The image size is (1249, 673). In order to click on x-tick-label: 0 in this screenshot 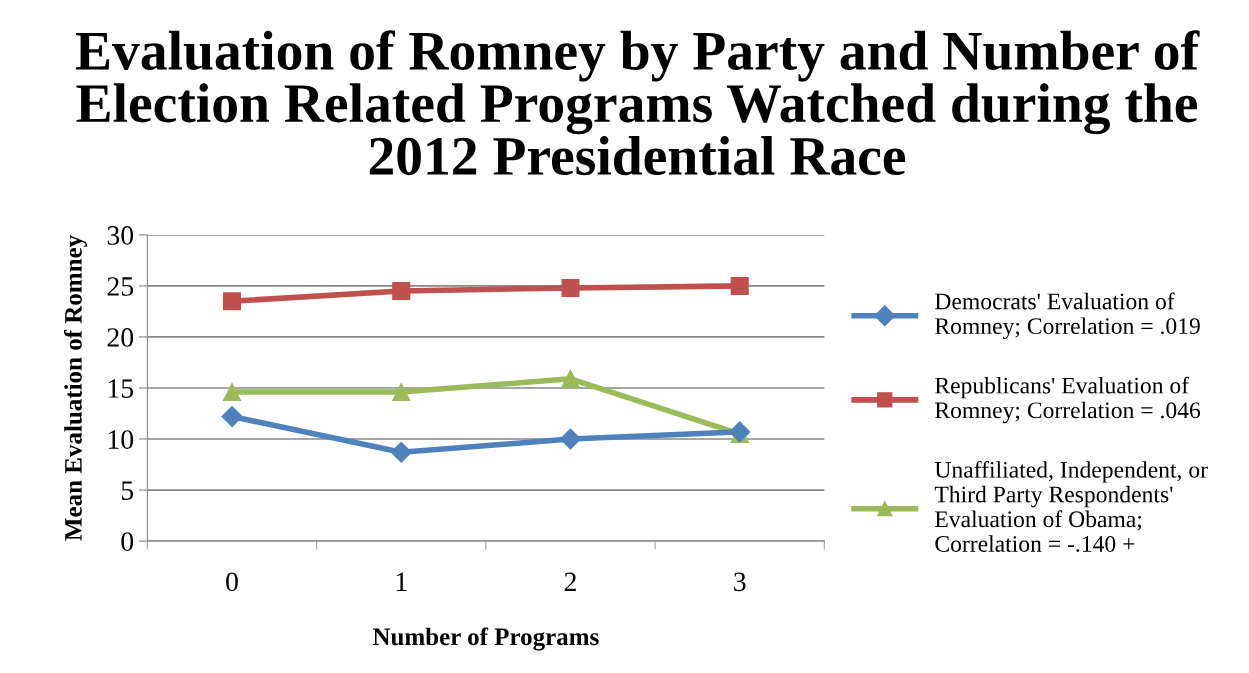, I will do `click(232, 582)`.